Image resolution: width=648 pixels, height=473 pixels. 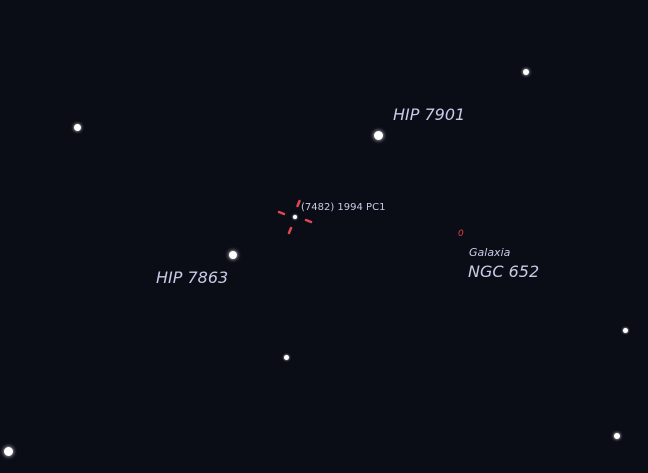 What do you see at coordinates (461, 234) in the screenshot?
I see `galaxy-marker-icon: 0` at bounding box center [461, 234].